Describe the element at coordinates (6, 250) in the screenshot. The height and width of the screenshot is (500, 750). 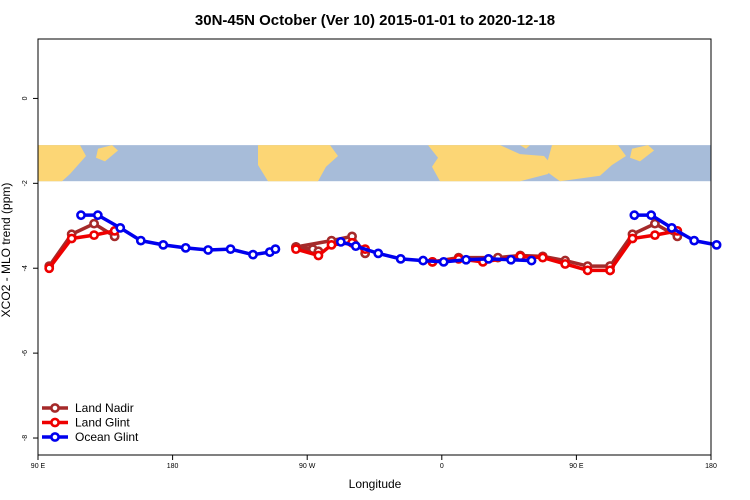
I see `y-axis-label: XCO2 - MLO trend (ppm)` at that location.